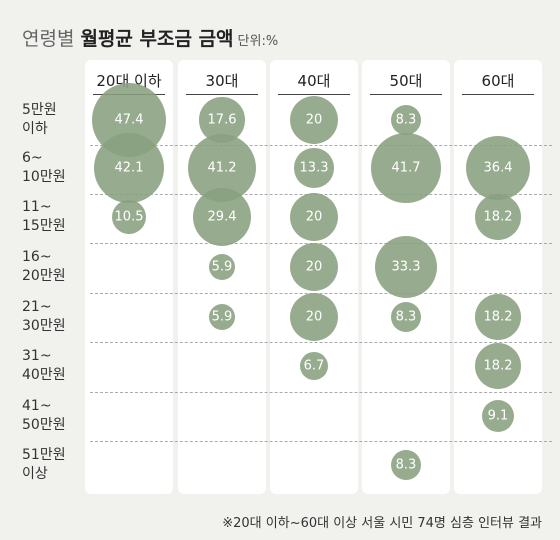 The height and width of the screenshot is (540, 560). I want to click on data-label: 47.4, so click(129, 120).